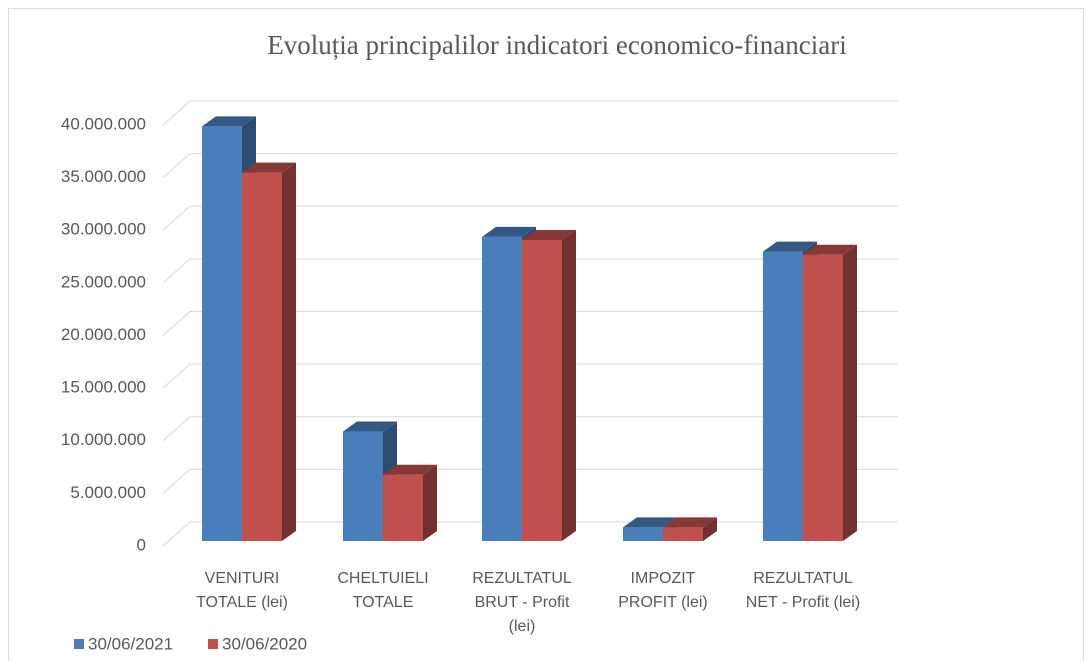 This screenshot has height=661, width=1092. I want to click on y-tick-label: 25.000.000, so click(103, 281).